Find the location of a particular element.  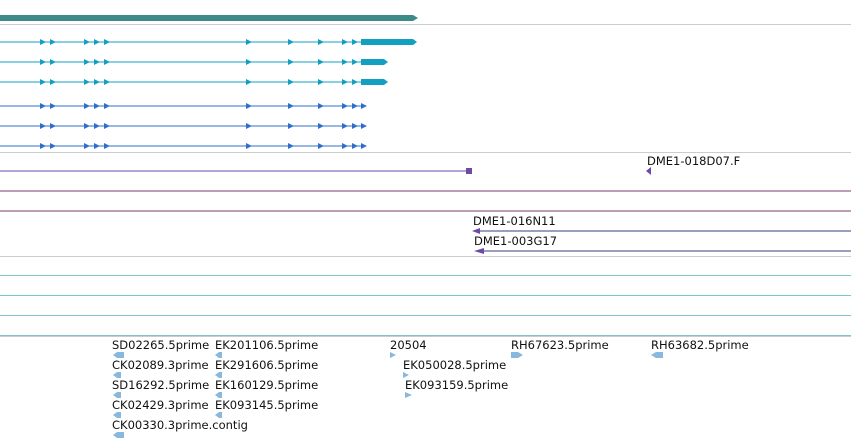

clone-end-track: DME1-018D07.F is located at coordinates (370, 164).